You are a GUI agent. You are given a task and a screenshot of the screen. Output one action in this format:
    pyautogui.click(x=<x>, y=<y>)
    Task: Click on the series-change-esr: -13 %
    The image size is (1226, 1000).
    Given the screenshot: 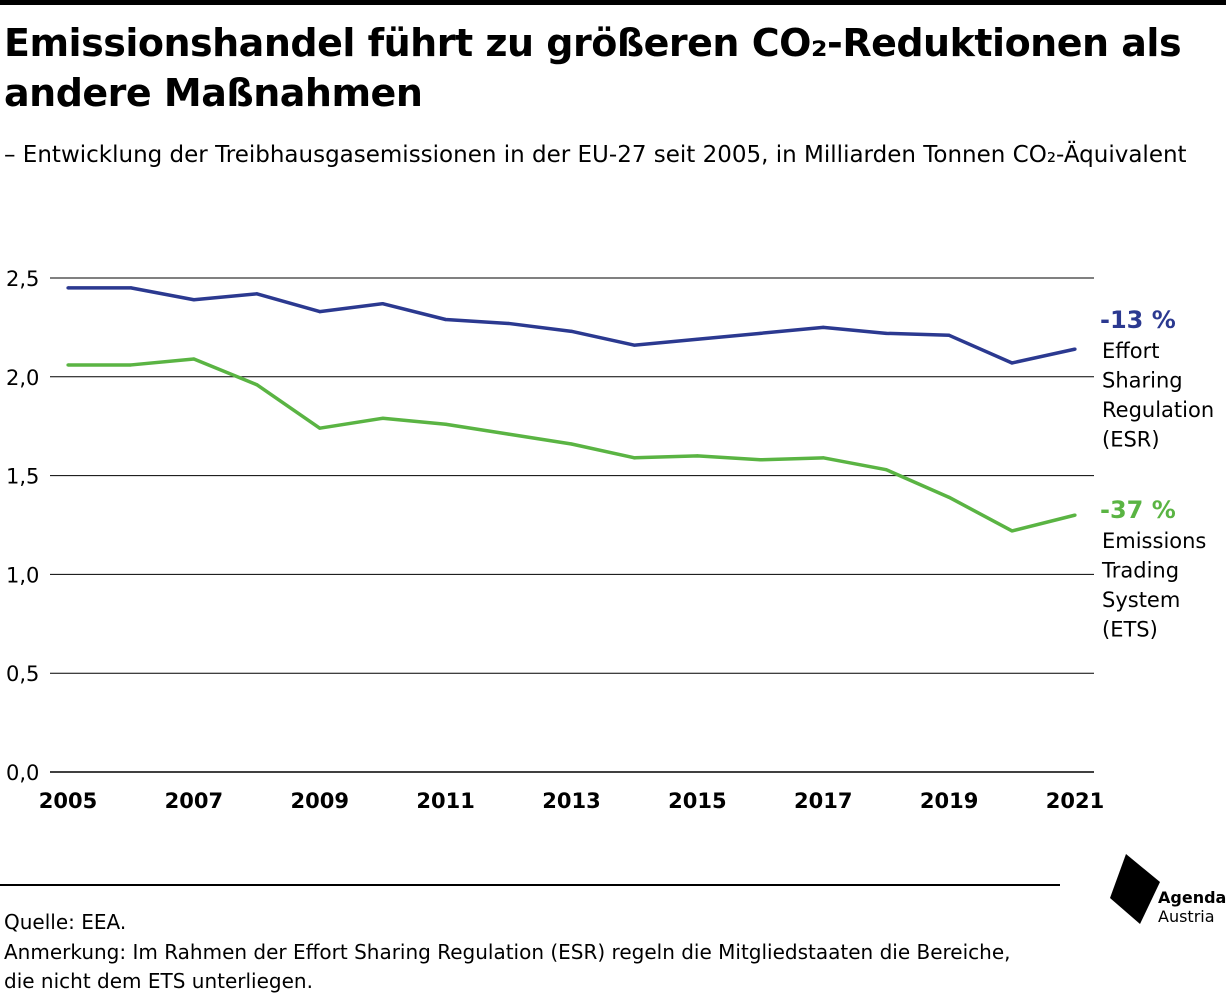 What is the action you would take?
    pyautogui.click(x=1138, y=320)
    